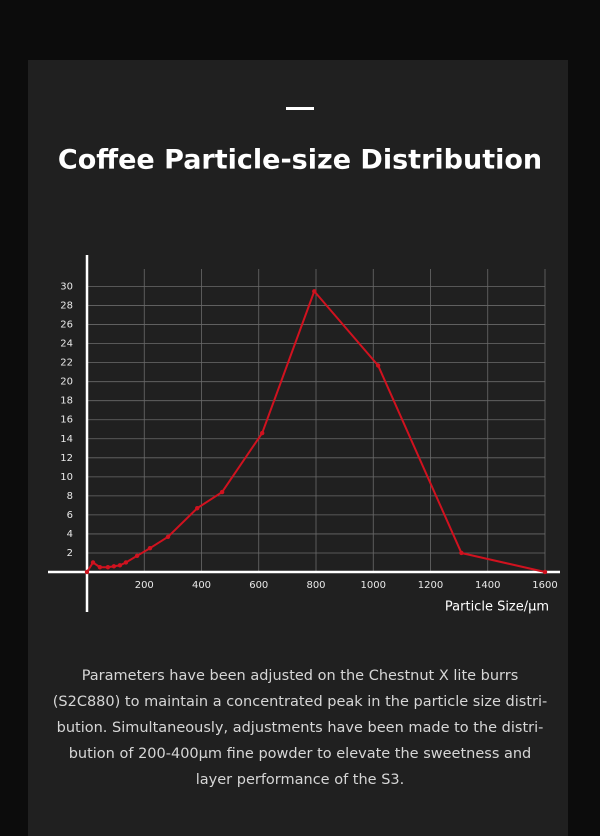 This screenshot has width=600, height=836. Describe the element at coordinates (487, 585) in the screenshot. I see `x-tick-label: 1400` at that location.